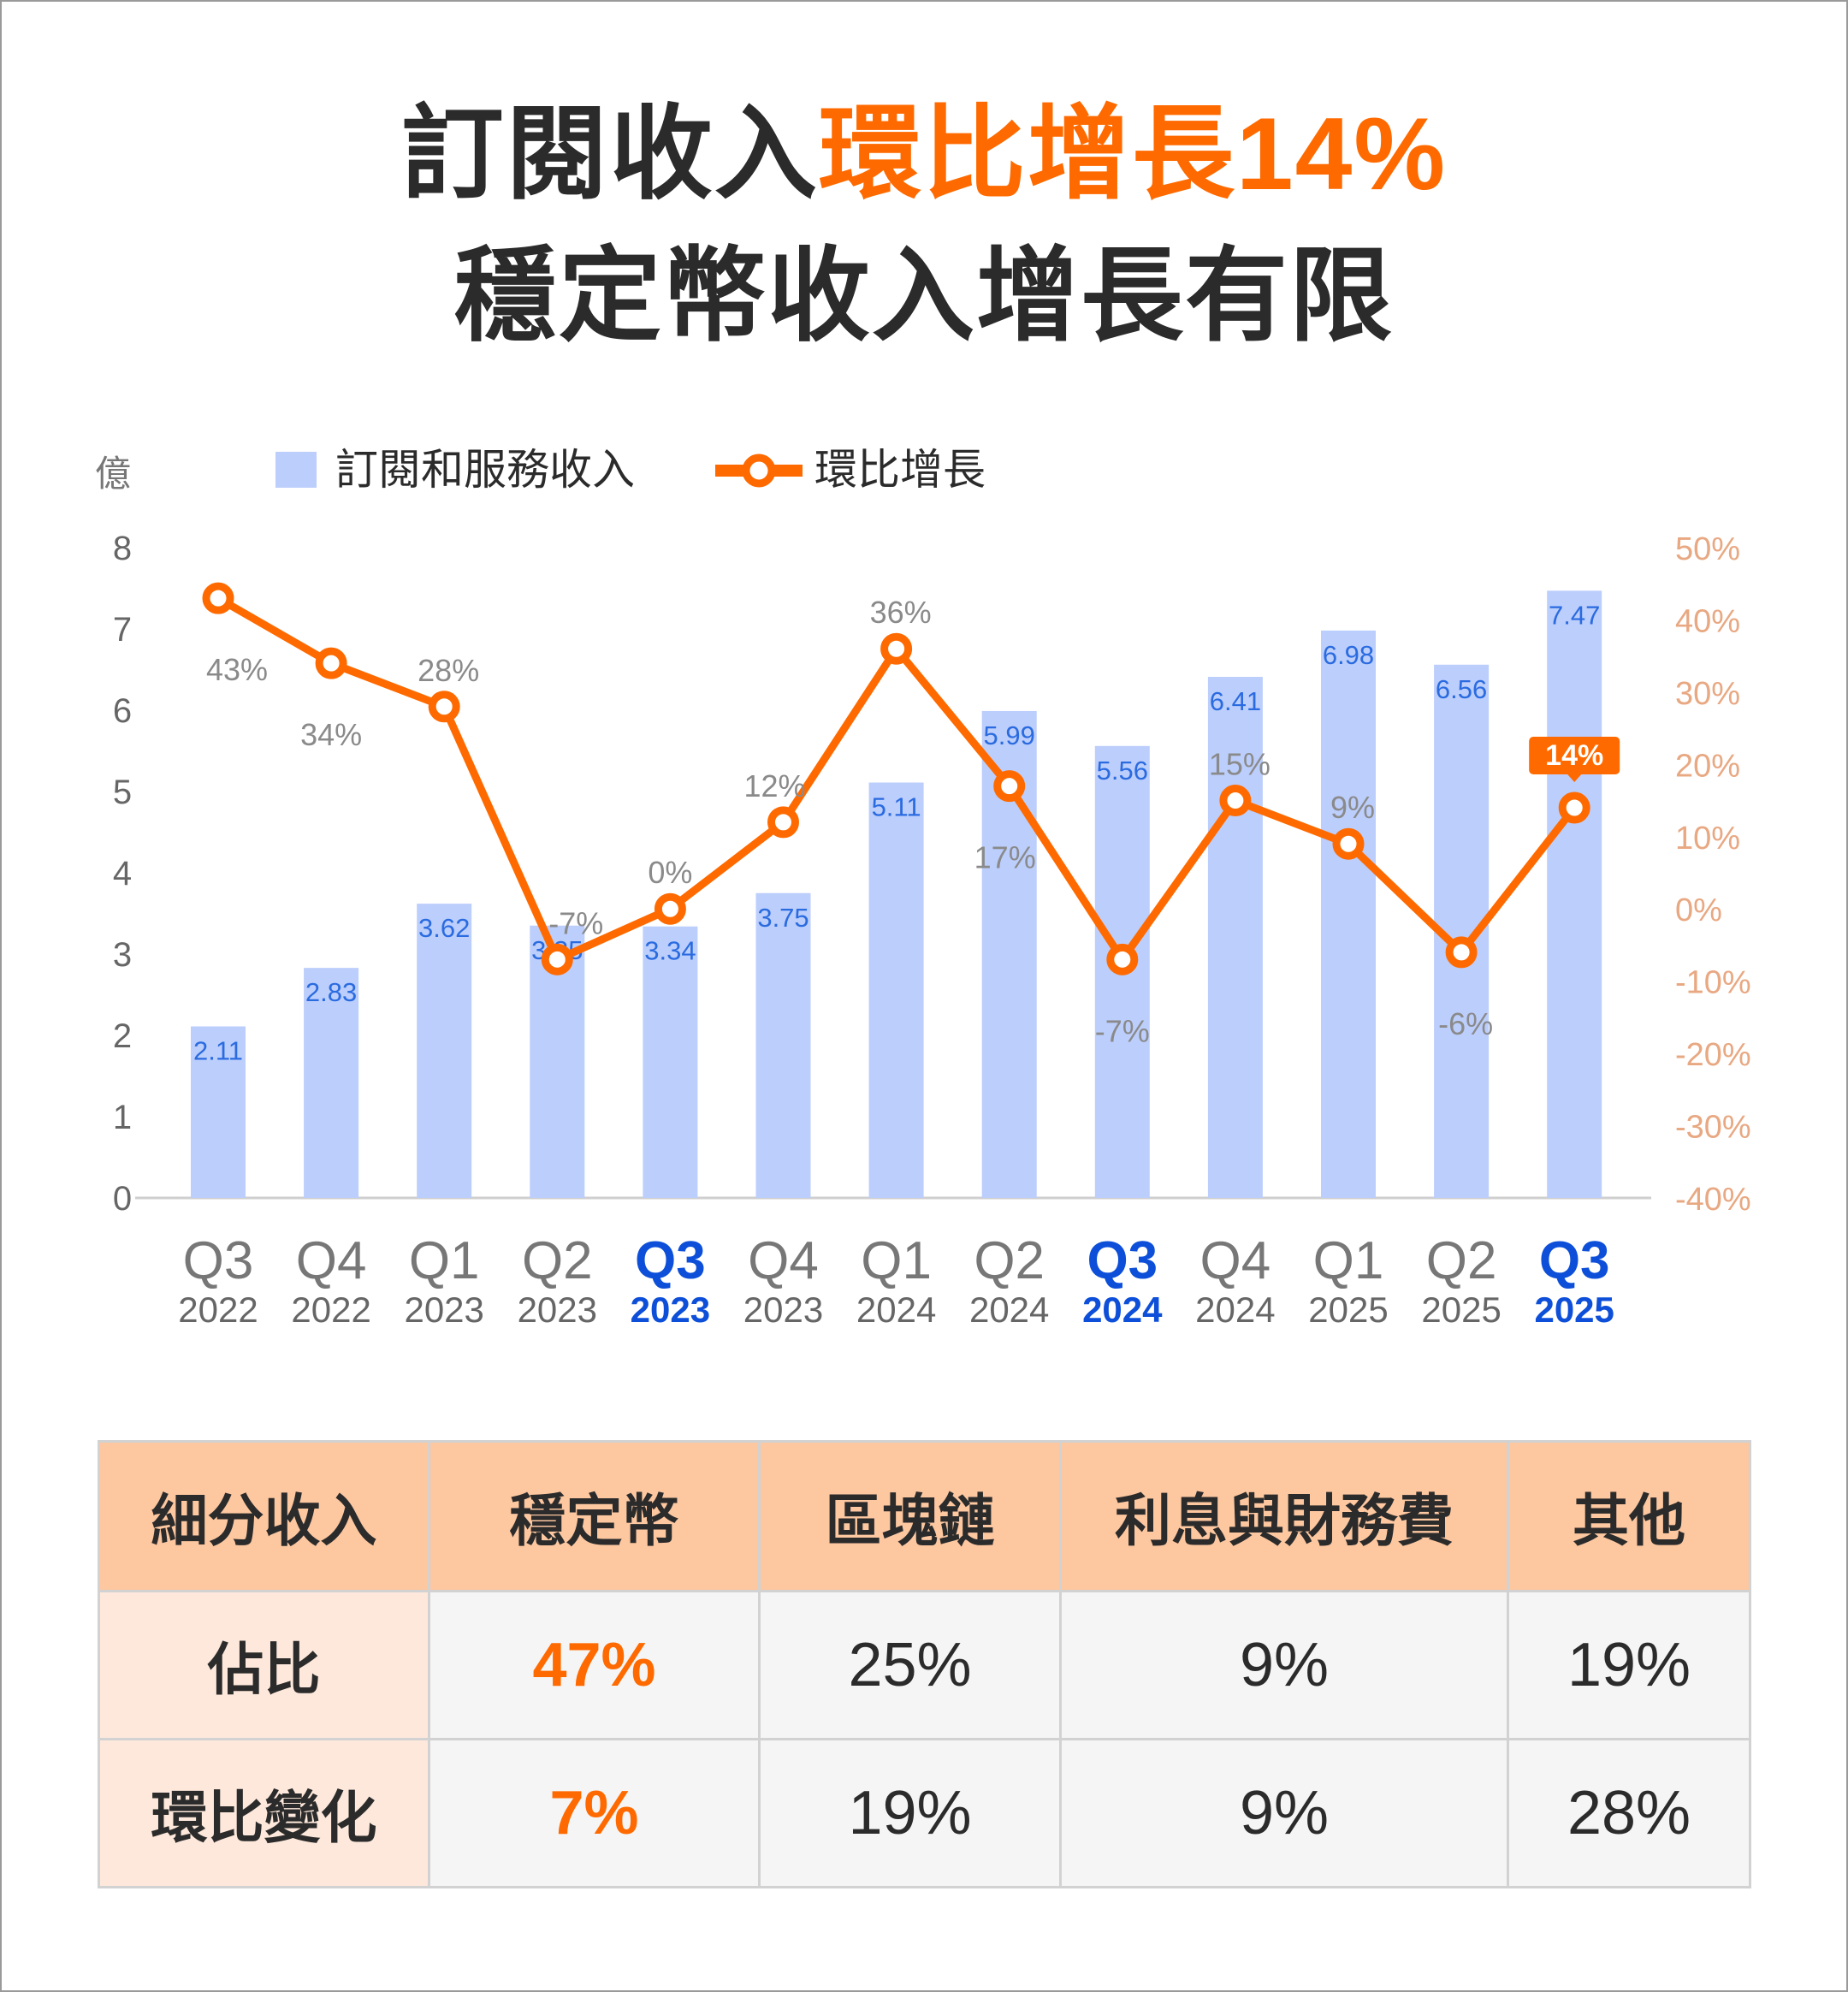 This screenshot has width=1848, height=1992. What do you see at coordinates (1629, 1516) in the screenshot?
I see `table-header: 其他` at bounding box center [1629, 1516].